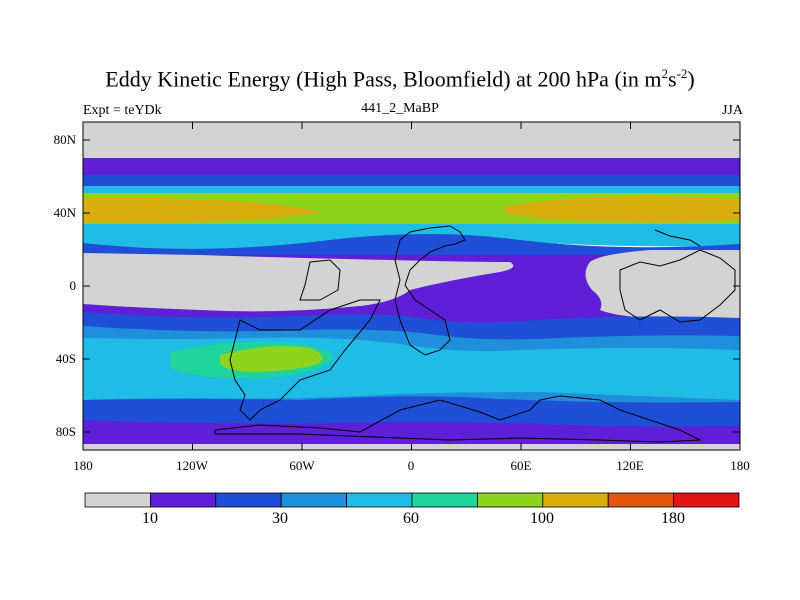 This screenshot has height=600, width=800. Describe the element at coordinates (400, 108) in the screenshot. I see `run-label: 441_2_MaBP` at that location.